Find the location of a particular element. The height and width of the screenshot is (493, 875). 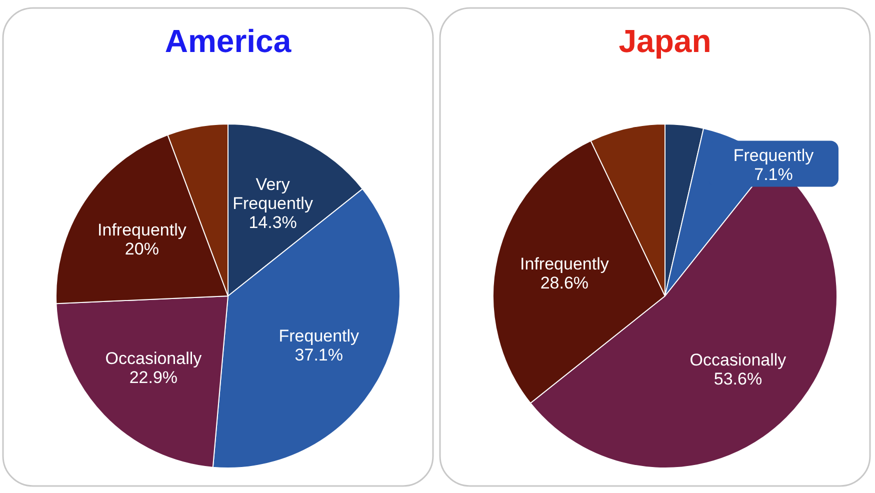

data-label: 22.9% is located at coordinates (153, 377).